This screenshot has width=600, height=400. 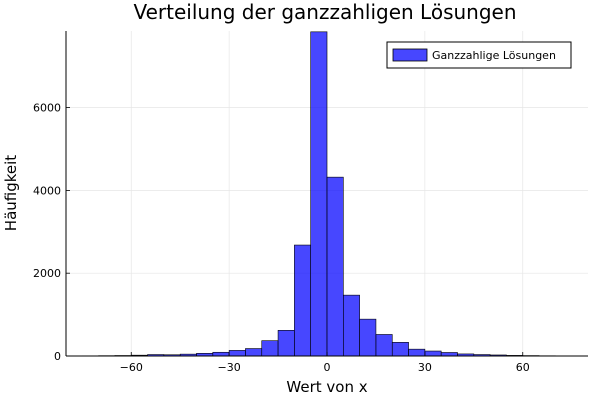 What do you see at coordinates (523, 367) in the screenshot?
I see `x-tick-label: 60` at bounding box center [523, 367].